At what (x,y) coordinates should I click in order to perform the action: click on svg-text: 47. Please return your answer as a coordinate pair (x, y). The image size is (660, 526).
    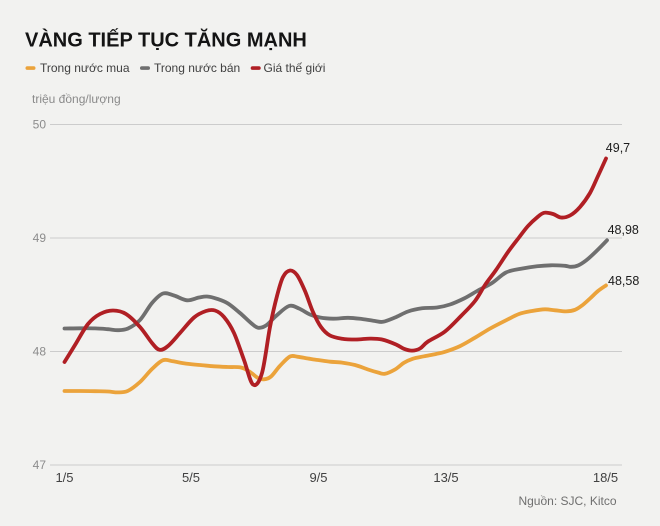
    Looking at the image, I should click on (40, 465).